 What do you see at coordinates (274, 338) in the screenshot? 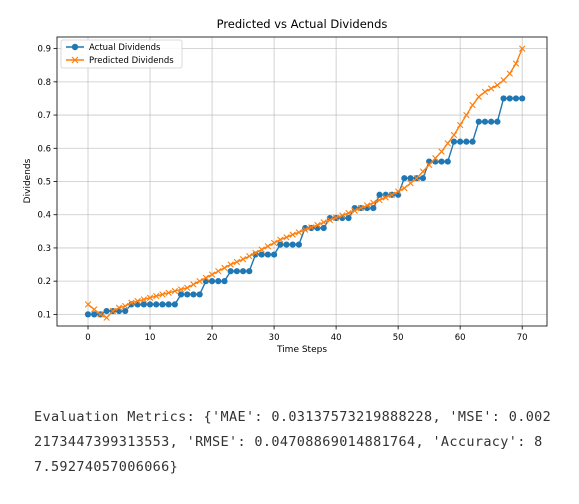
I see `x-tick-label: 30` at bounding box center [274, 338].